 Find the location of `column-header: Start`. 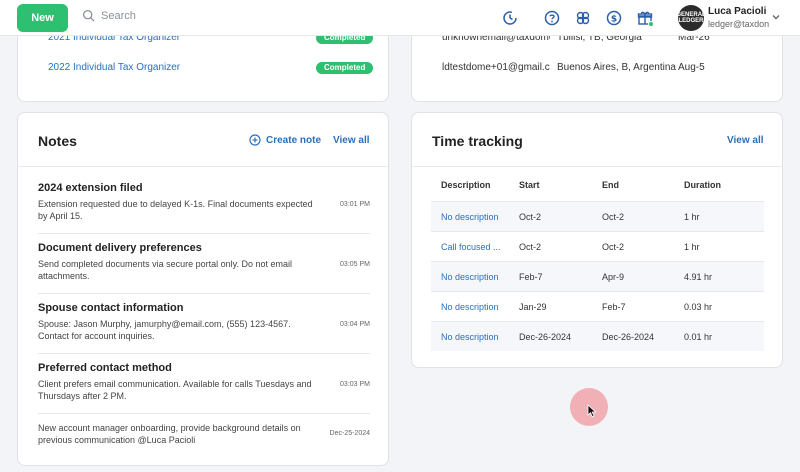

column-header: Start is located at coordinates (529, 185).